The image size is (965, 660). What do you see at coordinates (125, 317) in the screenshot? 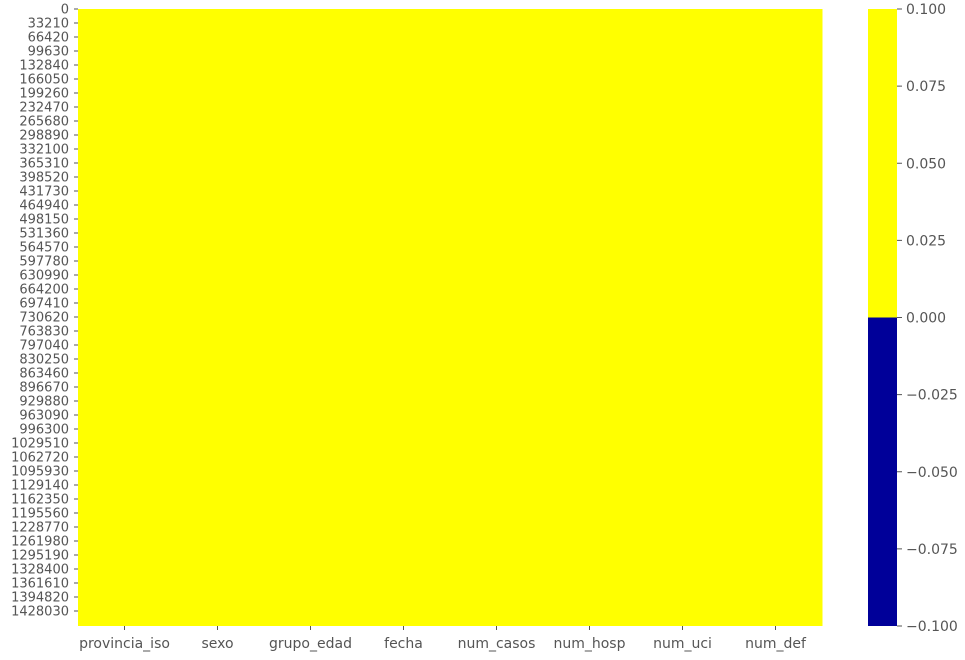
I see `heatmap-column-provincia_iso` at bounding box center [125, 317].